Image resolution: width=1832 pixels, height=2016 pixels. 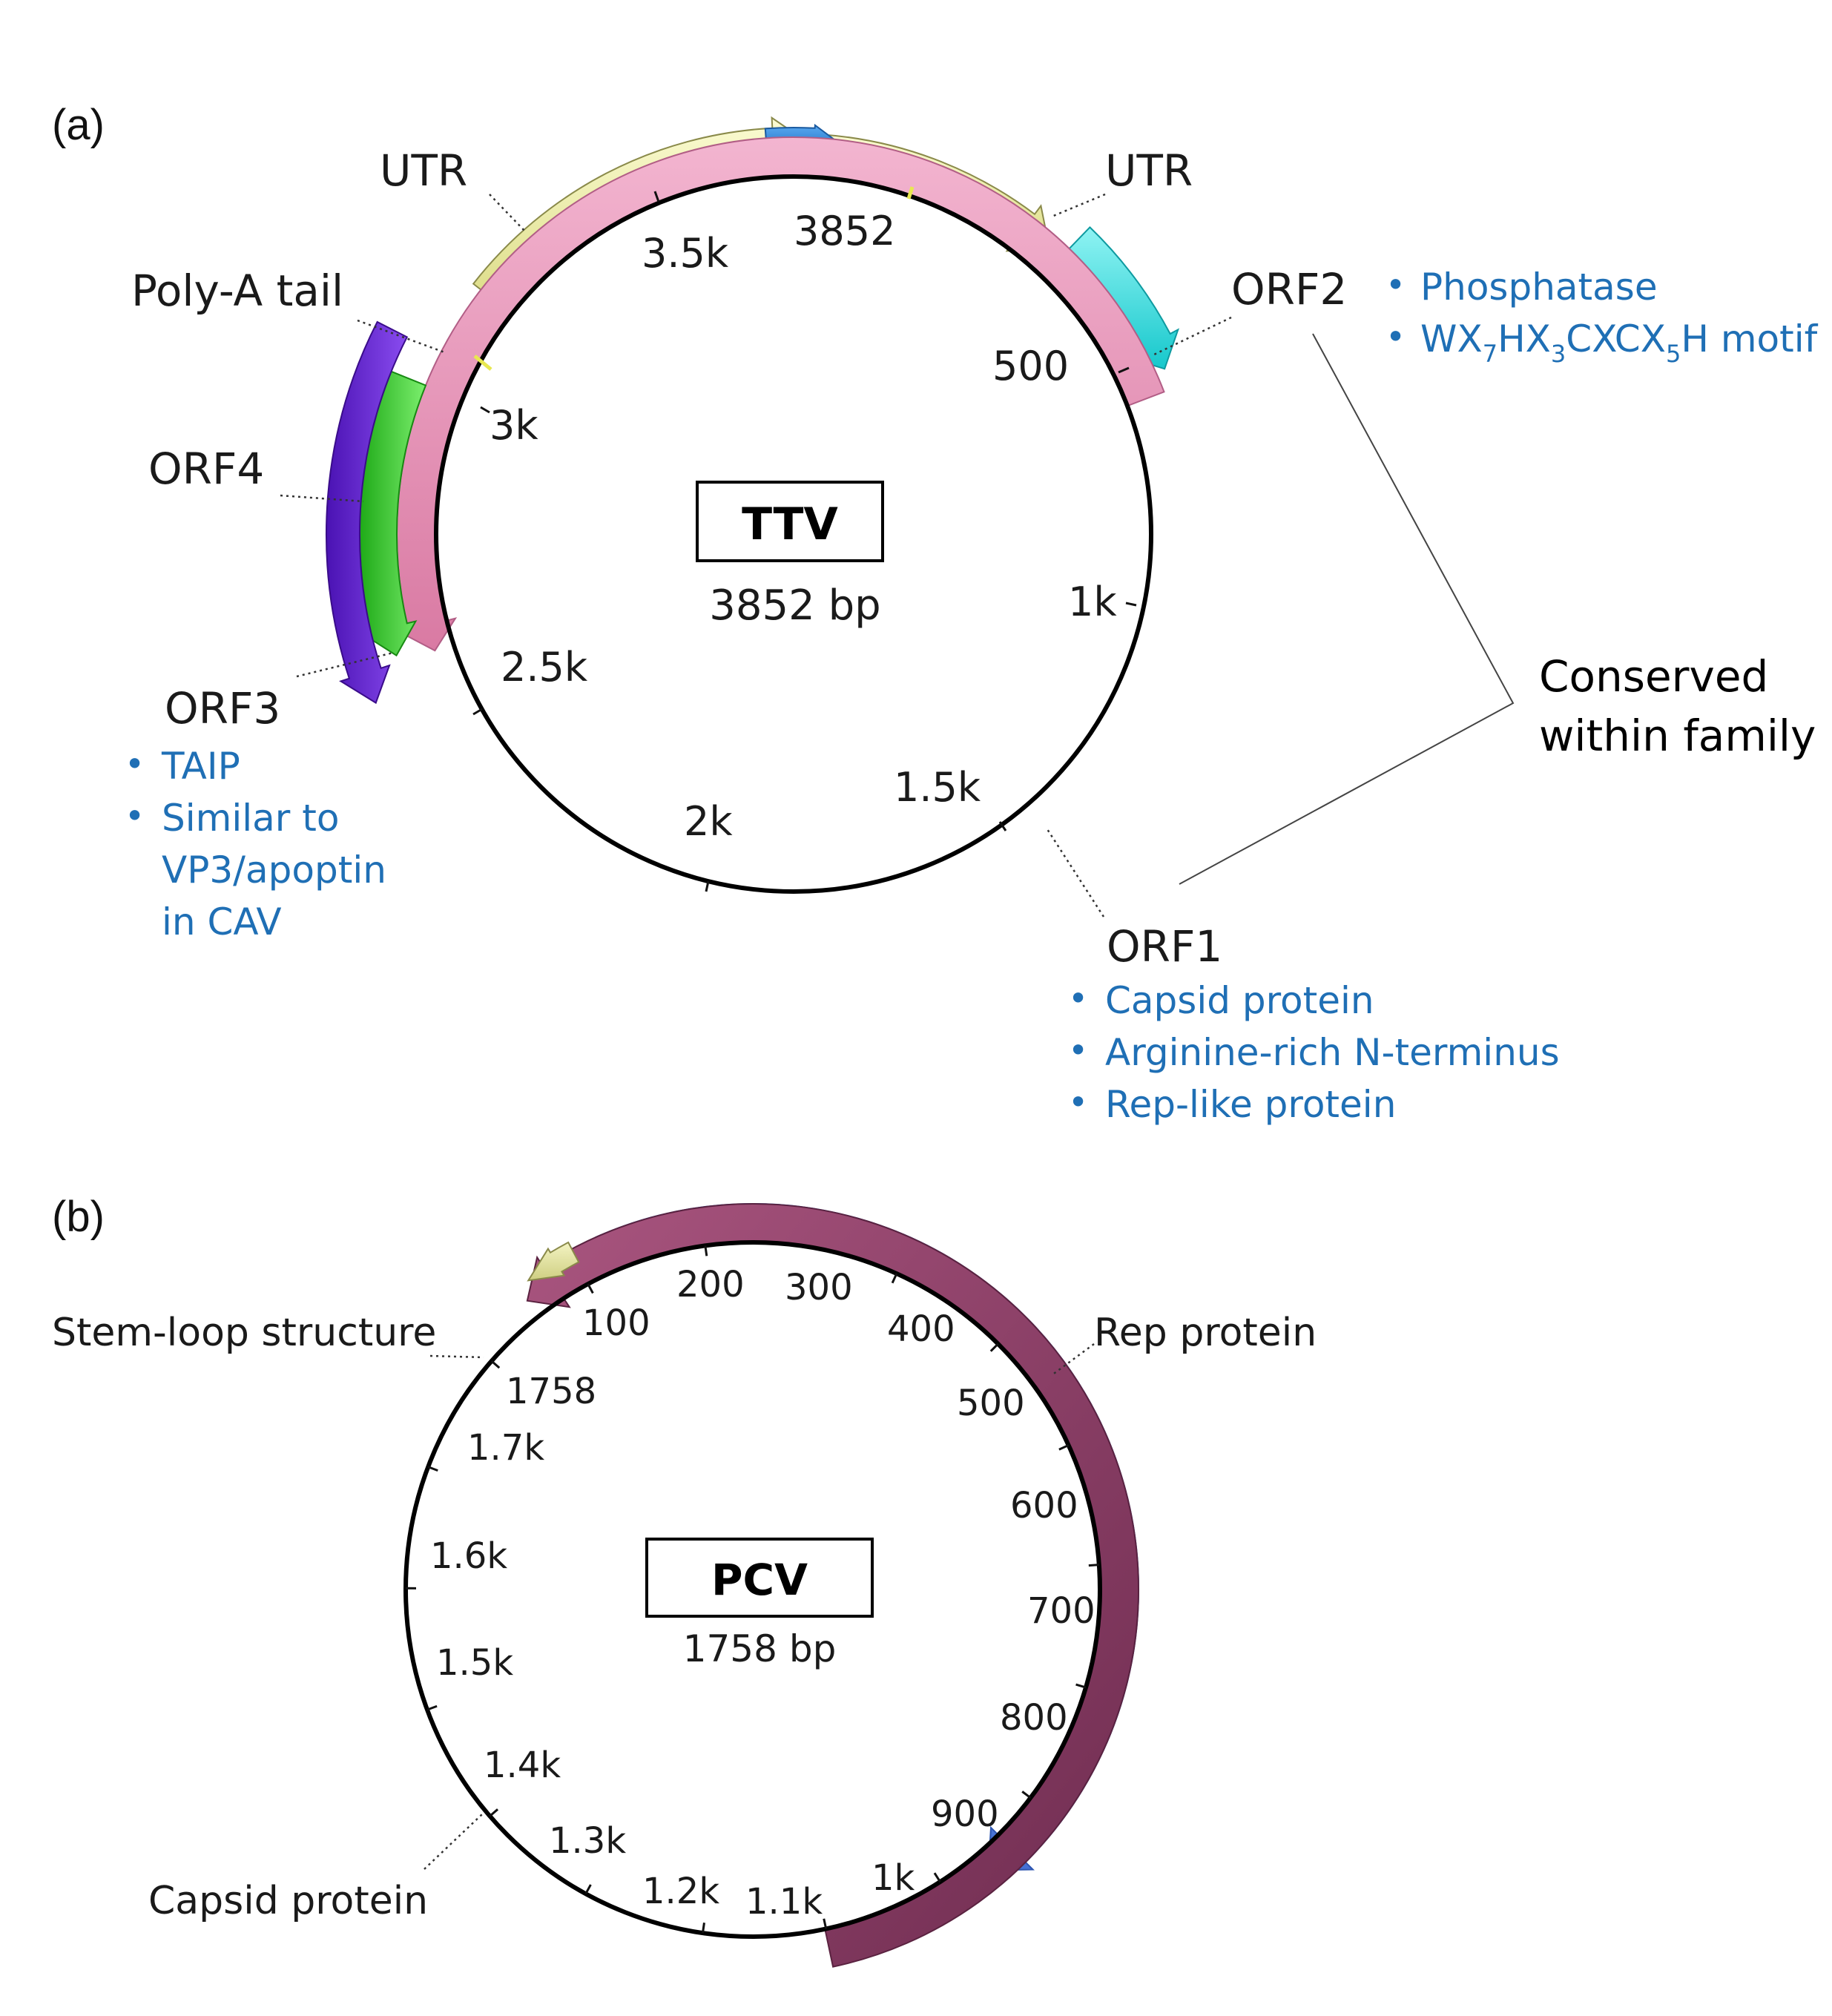 I want to click on orf4-leader, so click(x=322, y=498).